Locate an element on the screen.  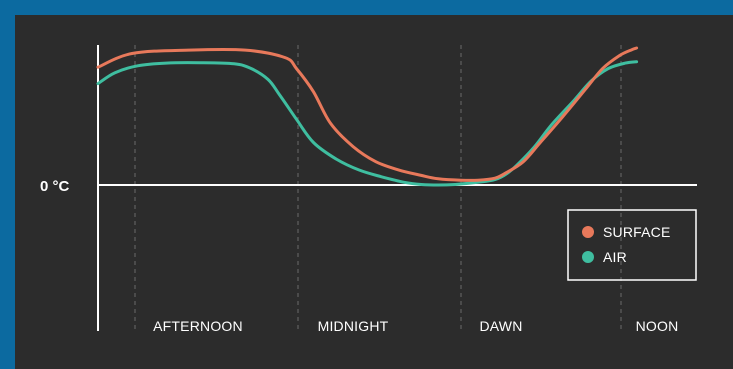
x-axis-labels: AFTERNOON MIDNIGHT DAWN NOON is located at coordinates (415, 326).